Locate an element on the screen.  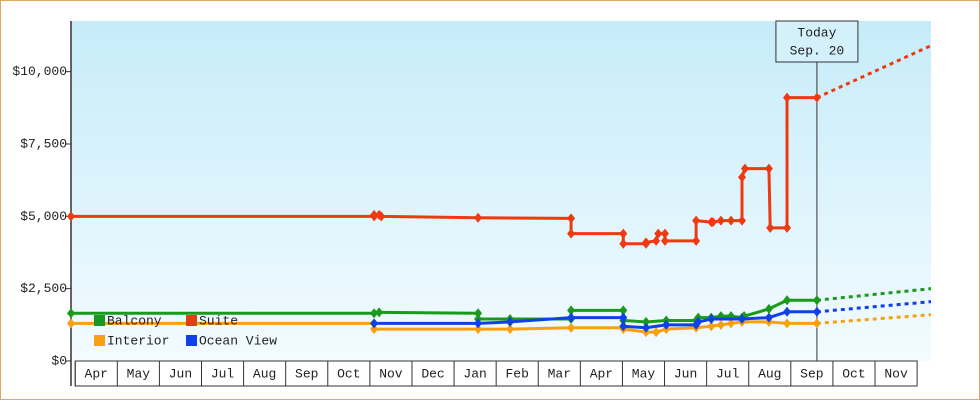
x-tick-label: Jan is located at coordinates (474, 373).